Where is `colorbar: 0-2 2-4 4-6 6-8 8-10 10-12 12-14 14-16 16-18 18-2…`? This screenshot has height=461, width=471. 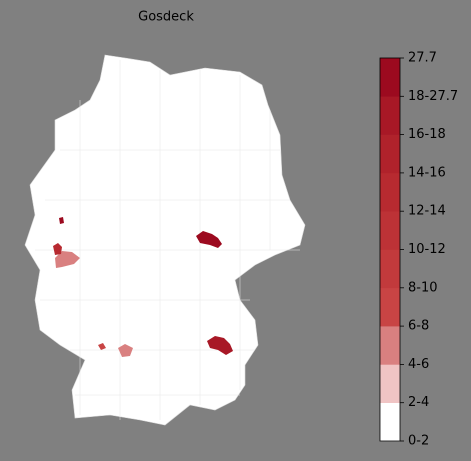 colorbar: 0-2 2-4 4-6 6-8 8-10 10-12 12-14 14-16 16-18 18-2… is located at coordinates (418, 250).